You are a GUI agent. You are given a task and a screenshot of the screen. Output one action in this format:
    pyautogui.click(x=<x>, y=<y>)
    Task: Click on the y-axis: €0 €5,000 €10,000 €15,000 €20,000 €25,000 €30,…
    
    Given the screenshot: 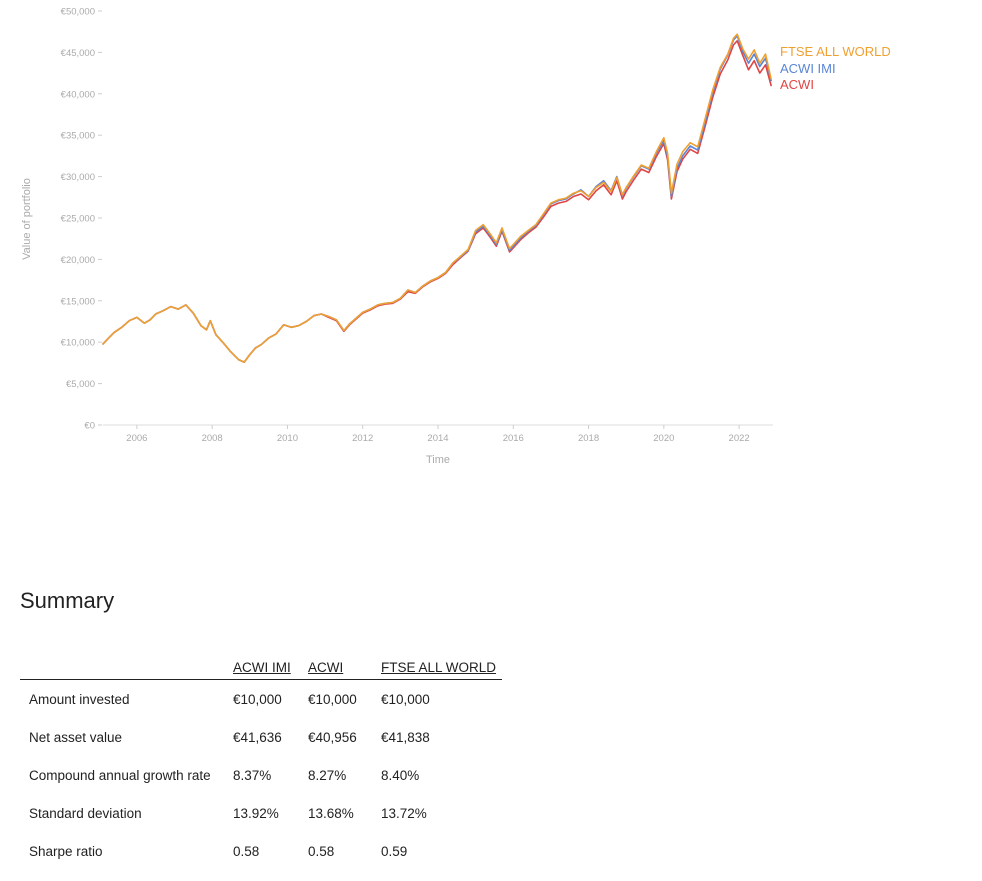 What is the action you would take?
    pyautogui.click(x=81, y=219)
    